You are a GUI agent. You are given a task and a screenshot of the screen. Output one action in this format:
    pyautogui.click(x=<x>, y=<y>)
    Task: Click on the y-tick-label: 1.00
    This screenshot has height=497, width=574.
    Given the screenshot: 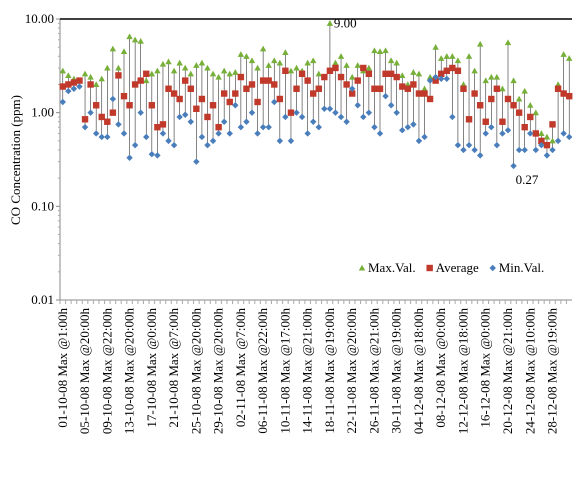 What is the action you would take?
    pyautogui.click(x=42, y=112)
    